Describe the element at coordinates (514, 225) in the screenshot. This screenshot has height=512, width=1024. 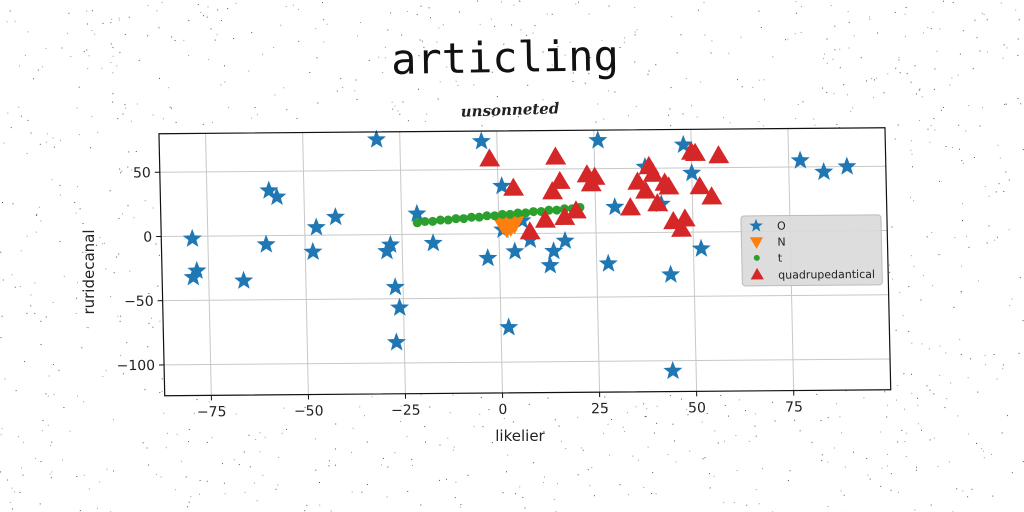
I see `data-point-n` at that location.